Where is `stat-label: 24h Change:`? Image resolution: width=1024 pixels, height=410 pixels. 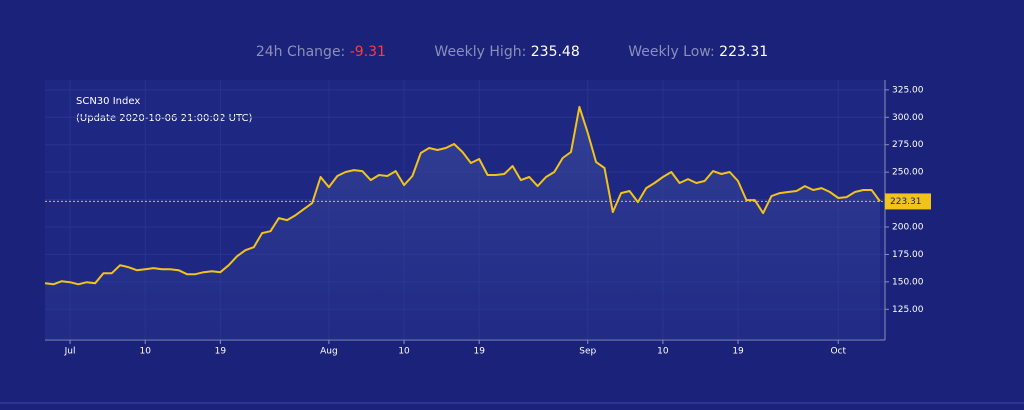
stat-label: 24h Change: is located at coordinates (300, 52).